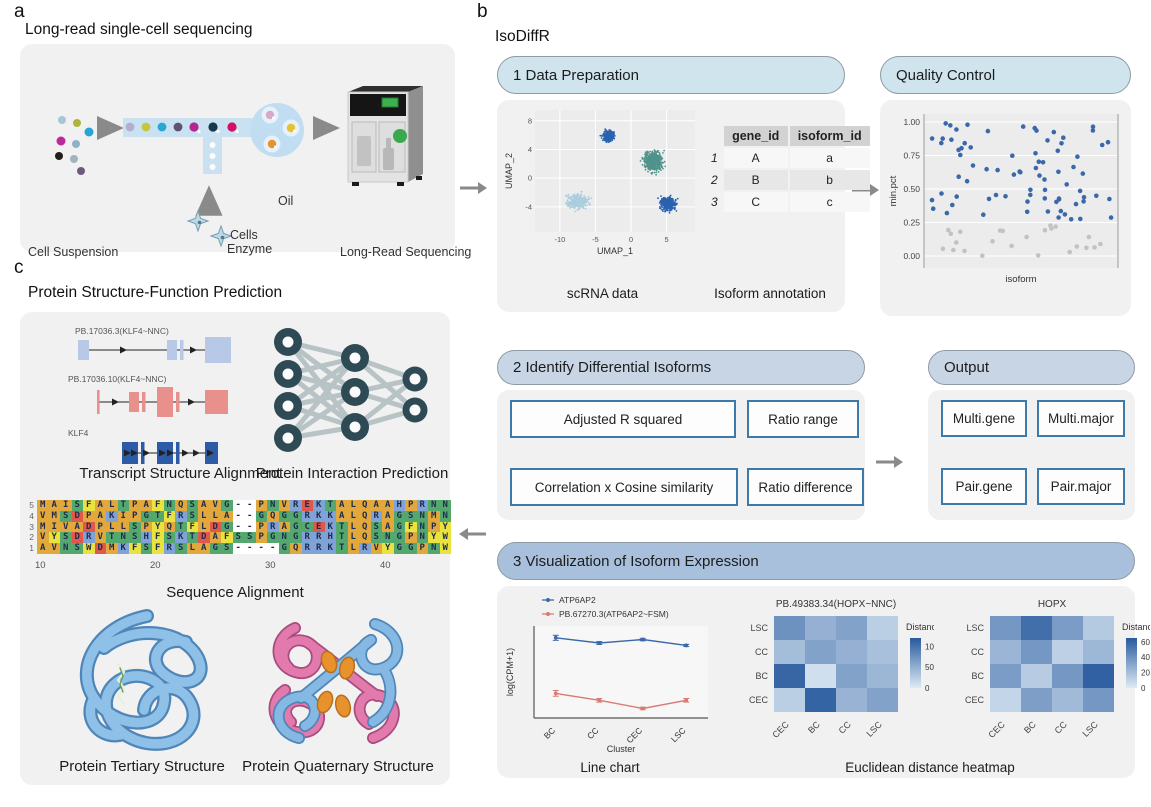 This screenshot has height=807, width=1151. Describe the element at coordinates (155, 565) in the screenshot. I see `alignment-position-tick: 20` at that location.